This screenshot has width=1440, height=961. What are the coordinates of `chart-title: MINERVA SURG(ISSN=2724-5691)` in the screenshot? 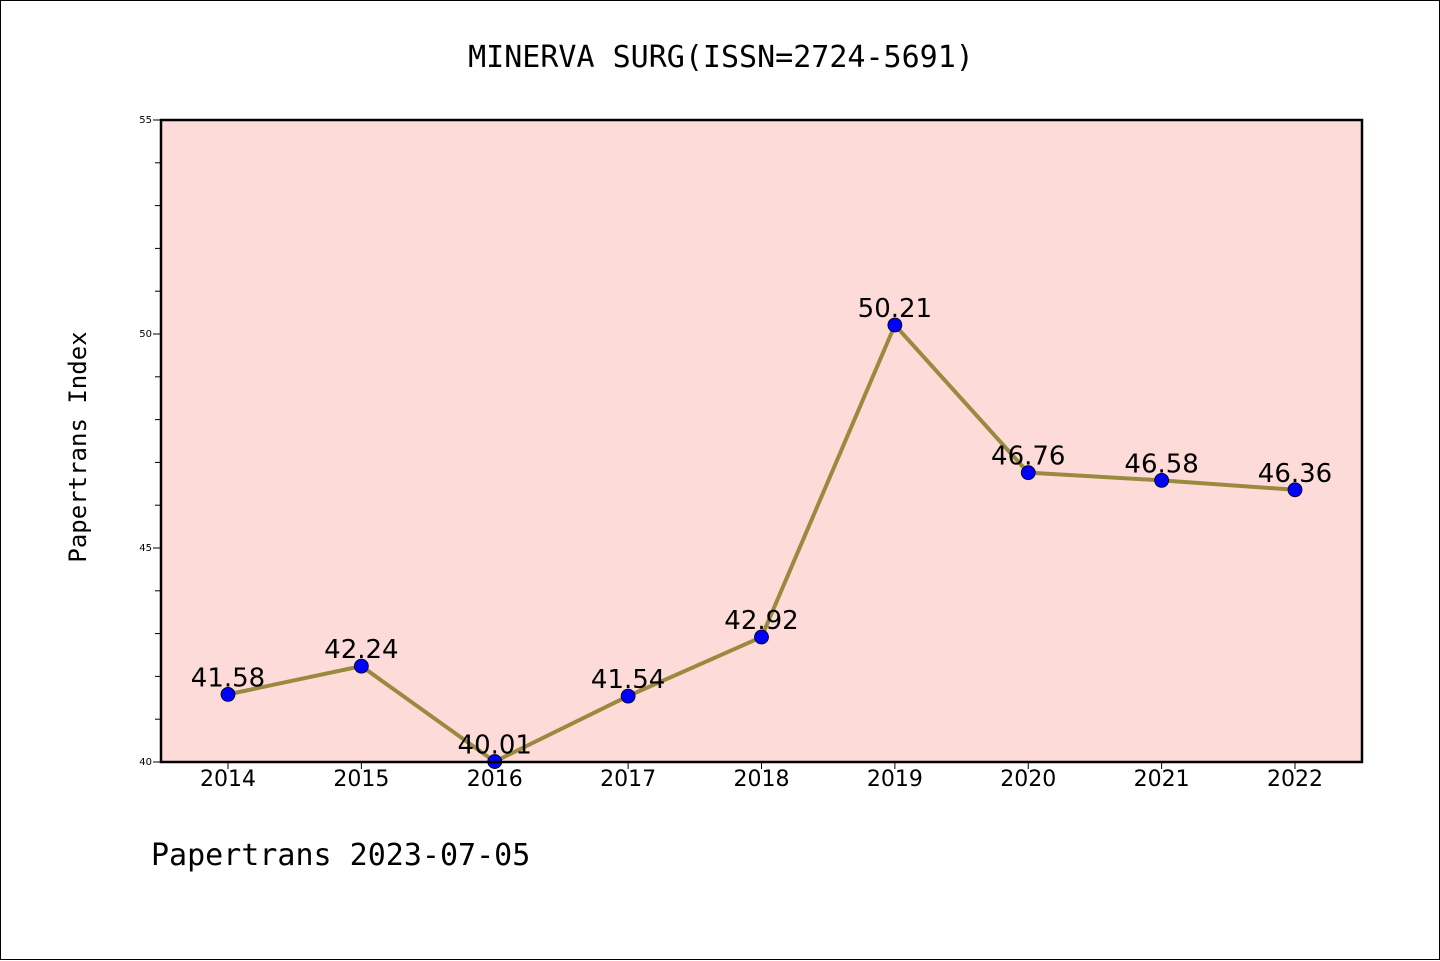 It's located at (721, 57).